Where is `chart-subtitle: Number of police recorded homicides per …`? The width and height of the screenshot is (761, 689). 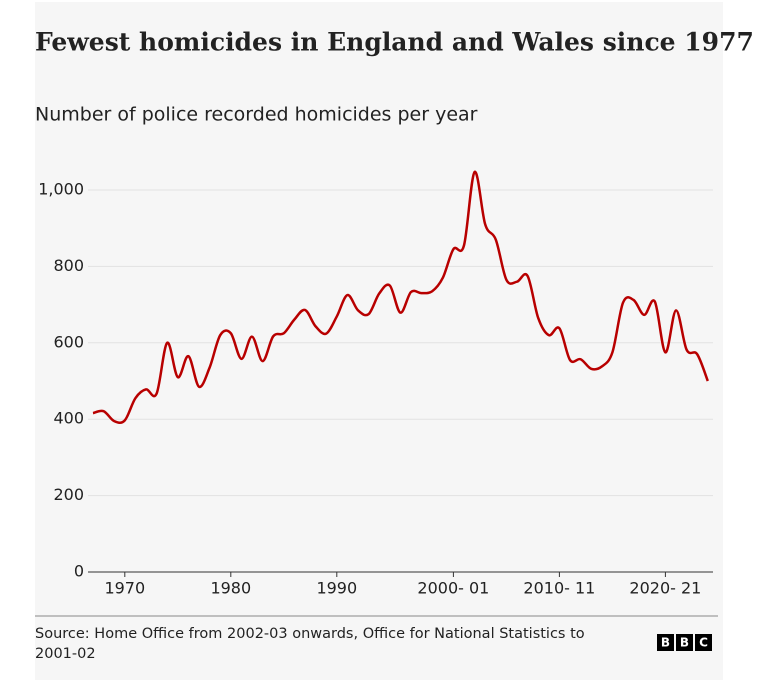
chart-subtitle: Number of police recorded homicides per … is located at coordinates (256, 115).